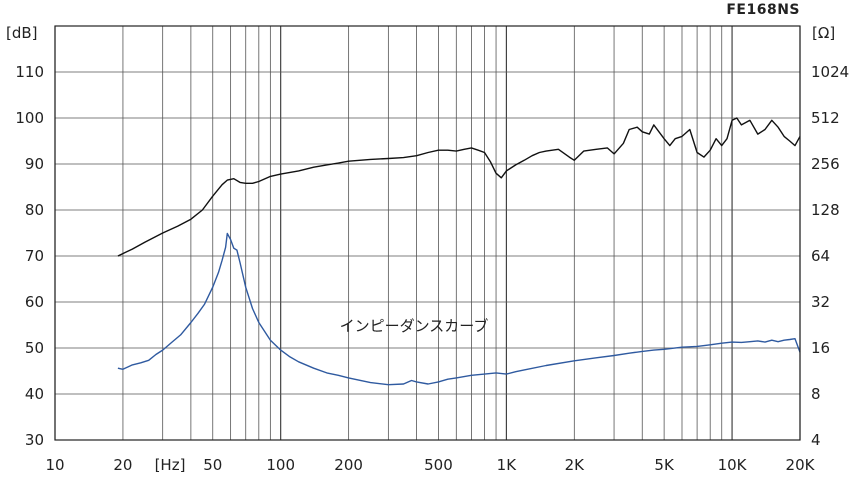 This screenshot has width=859, height=481. I want to click on y-axis-right-label: [Ω], so click(823, 33).